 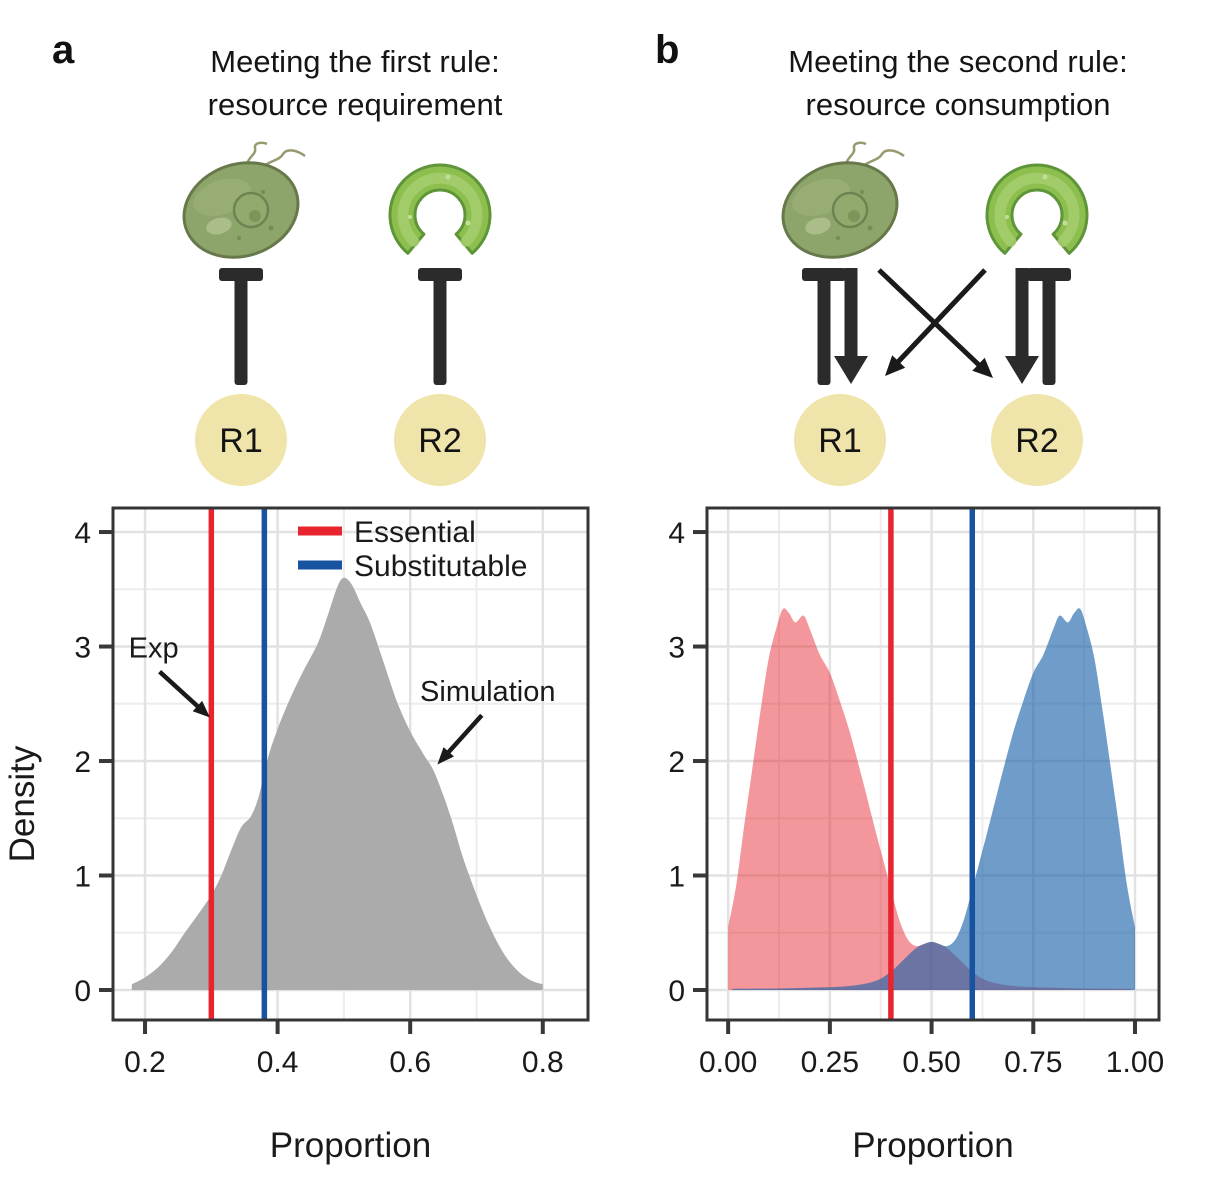 I want to click on x-tick-label: 0.2, so click(x=145, y=1062).